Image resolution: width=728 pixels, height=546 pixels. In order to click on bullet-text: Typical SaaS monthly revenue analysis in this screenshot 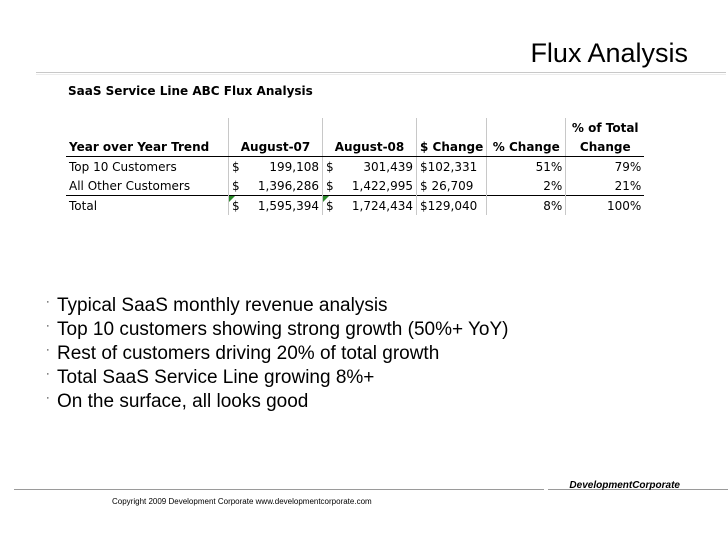, I will do `click(222, 305)`.